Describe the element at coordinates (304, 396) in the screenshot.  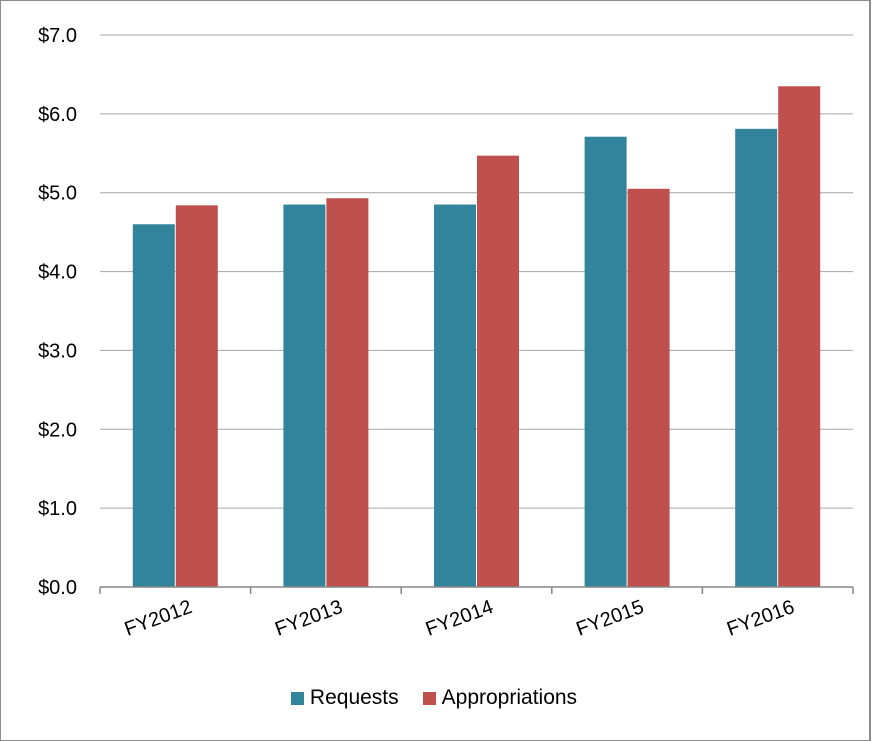
I see `bar-requests-fy2013` at that location.